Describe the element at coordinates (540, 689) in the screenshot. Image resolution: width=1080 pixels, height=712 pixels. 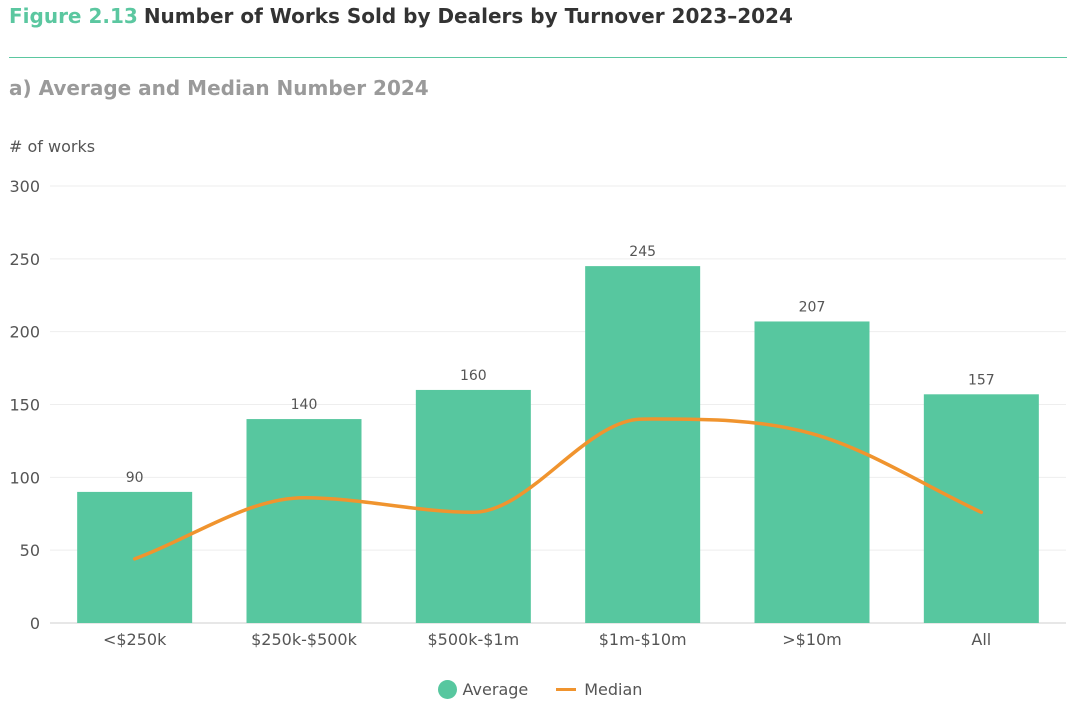
I see `chart-legend: Average Median` at that location.